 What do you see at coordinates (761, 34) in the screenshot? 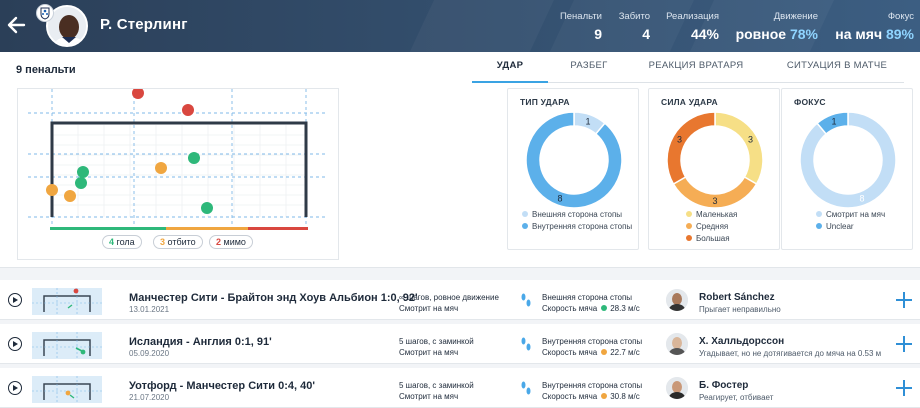
I see `stat-value: ровное` at bounding box center [761, 34].